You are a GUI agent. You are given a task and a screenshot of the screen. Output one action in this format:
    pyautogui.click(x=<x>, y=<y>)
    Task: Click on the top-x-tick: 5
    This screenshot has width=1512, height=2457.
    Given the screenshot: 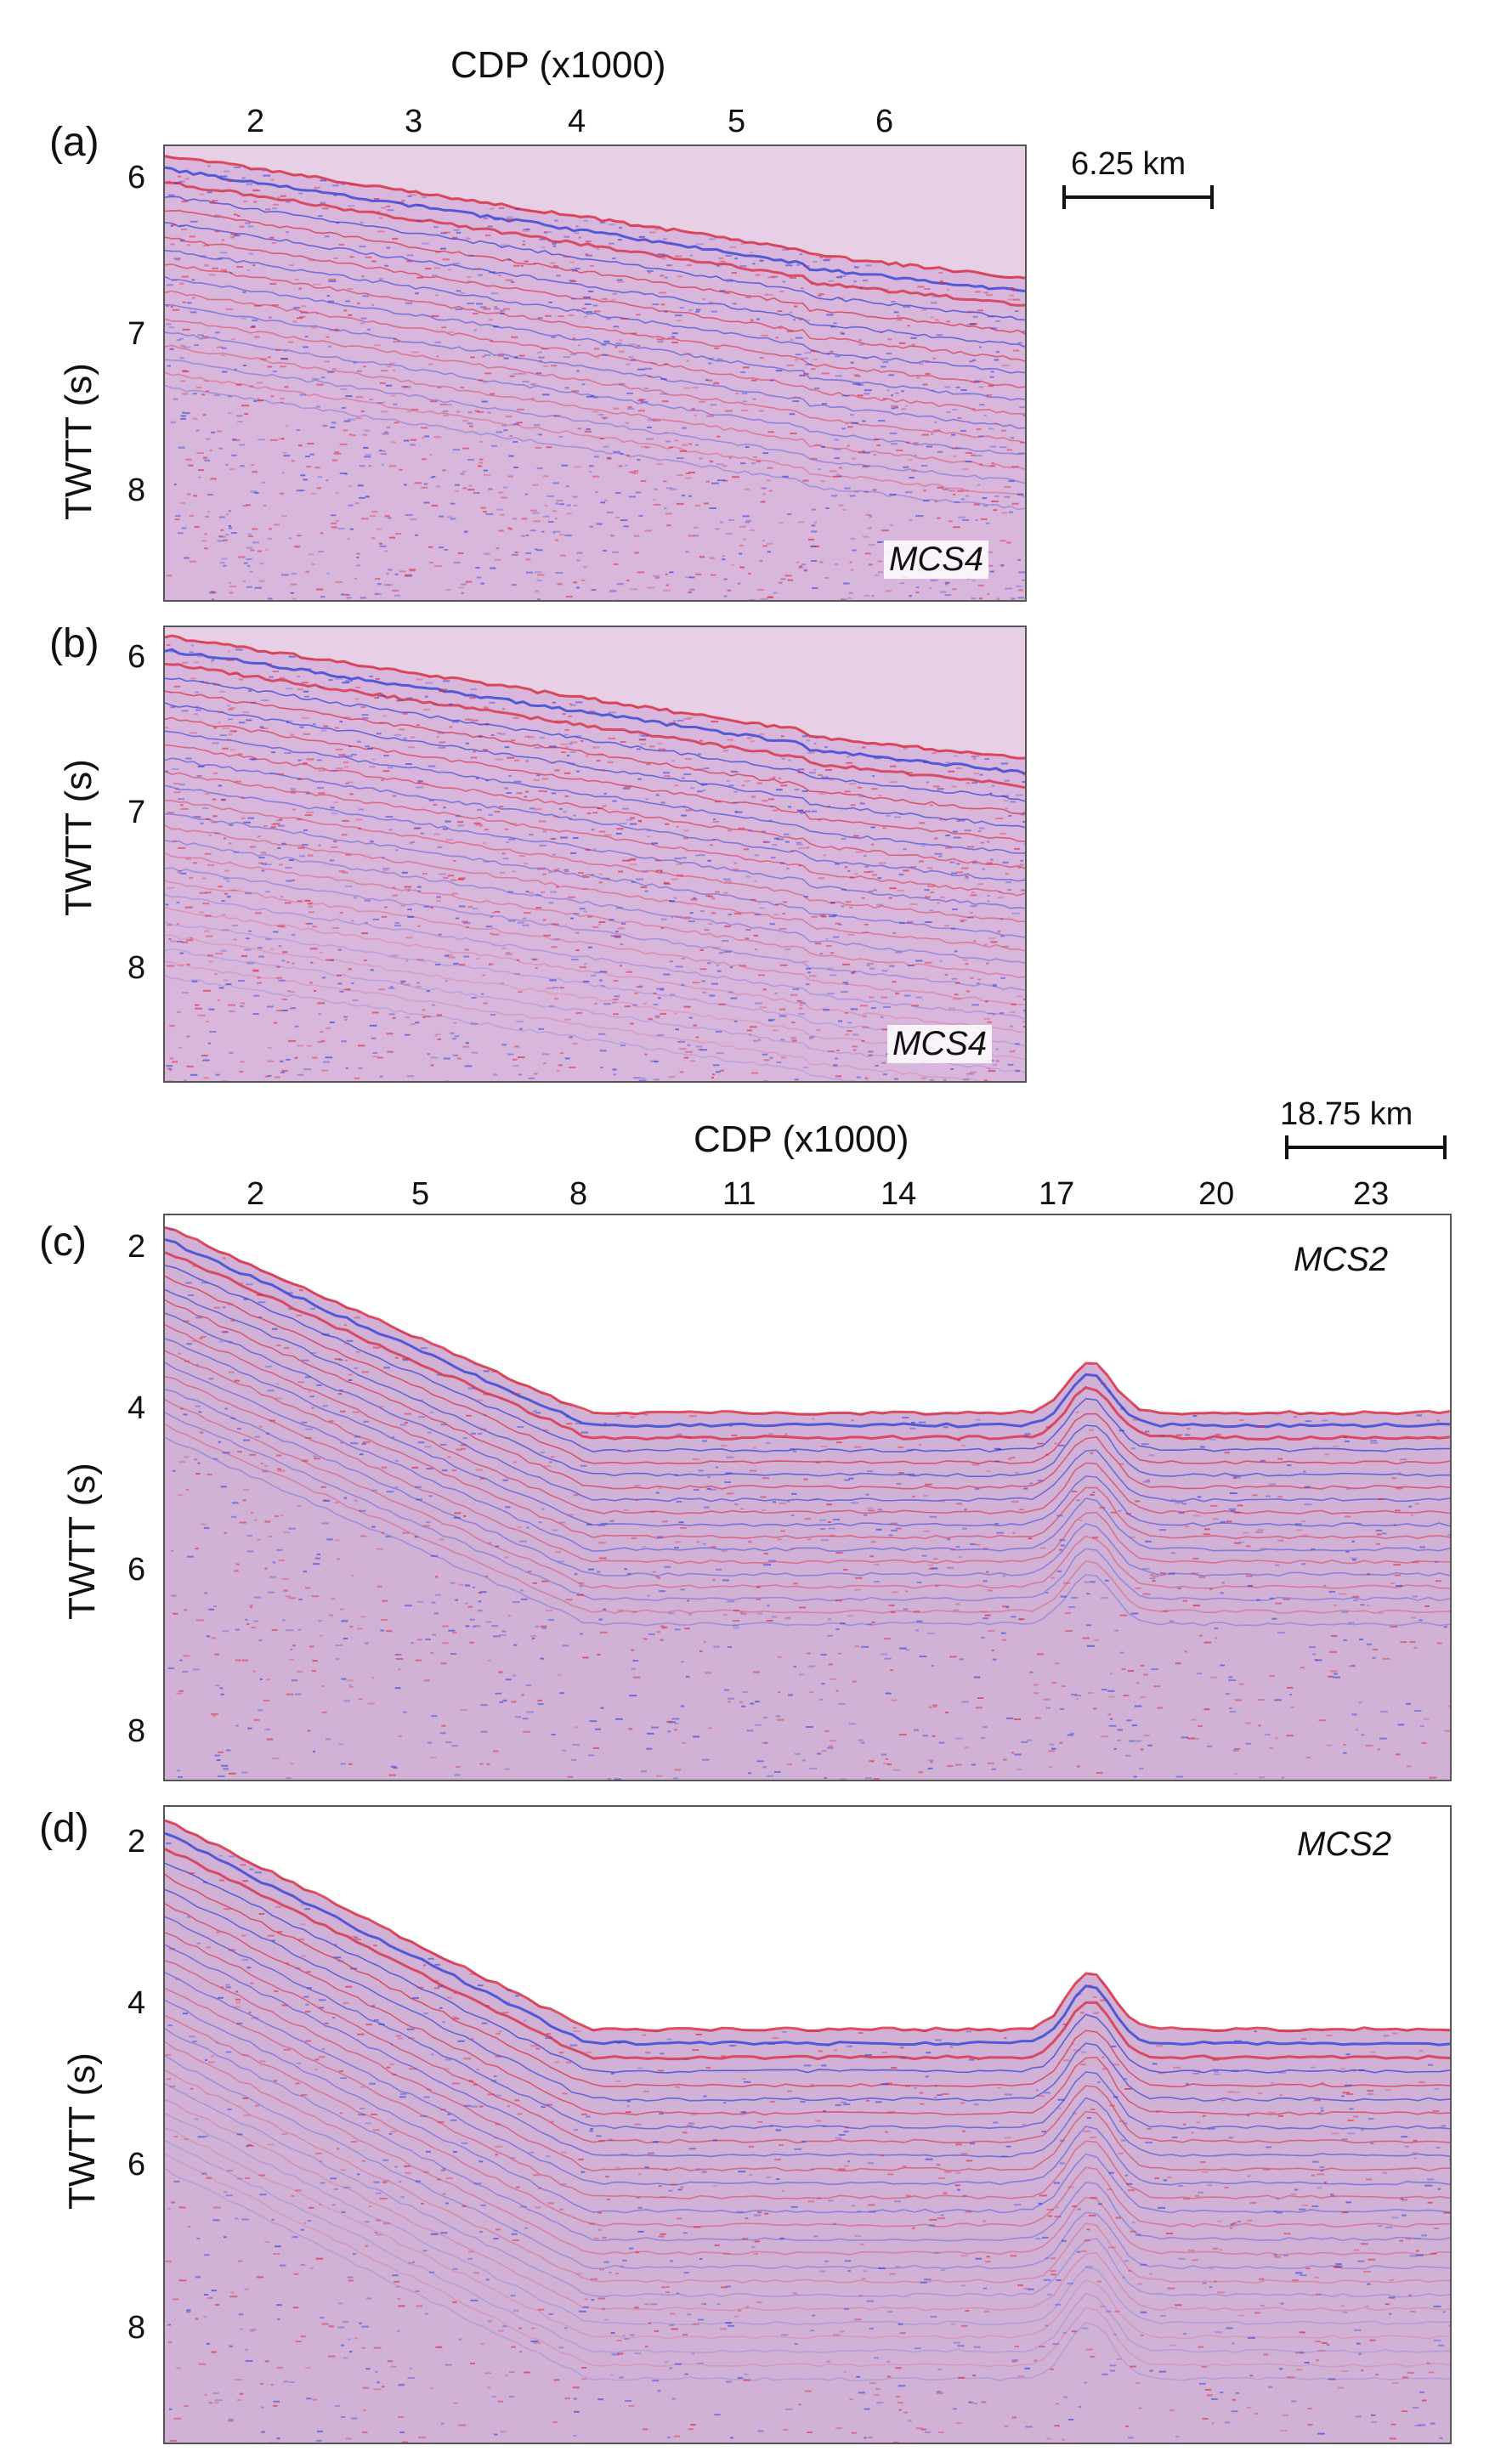 What is the action you would take?
    pyautogui.click(x=737, y=121)
    